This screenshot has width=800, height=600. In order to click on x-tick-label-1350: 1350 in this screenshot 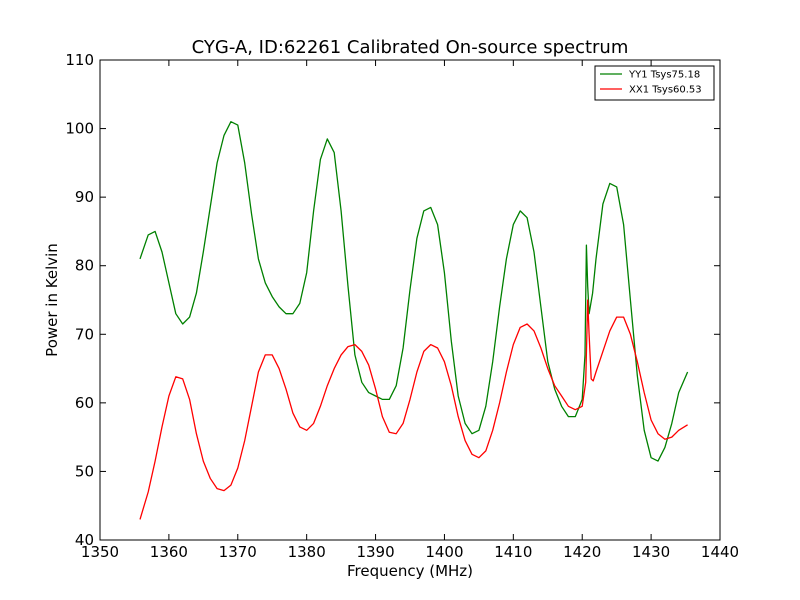, I will do `click(100, 552)`.